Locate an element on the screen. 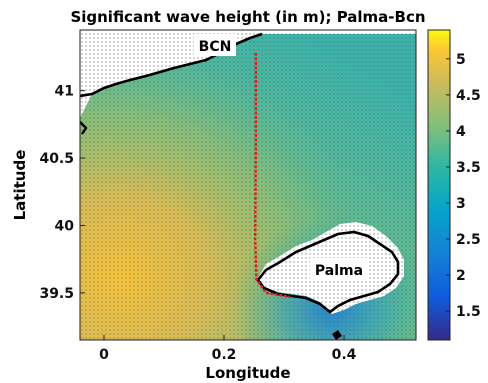 The height and width of the screenshot is (383, 488). colorbar-tick-label: 3.5 is located at coordinates (468, 168).